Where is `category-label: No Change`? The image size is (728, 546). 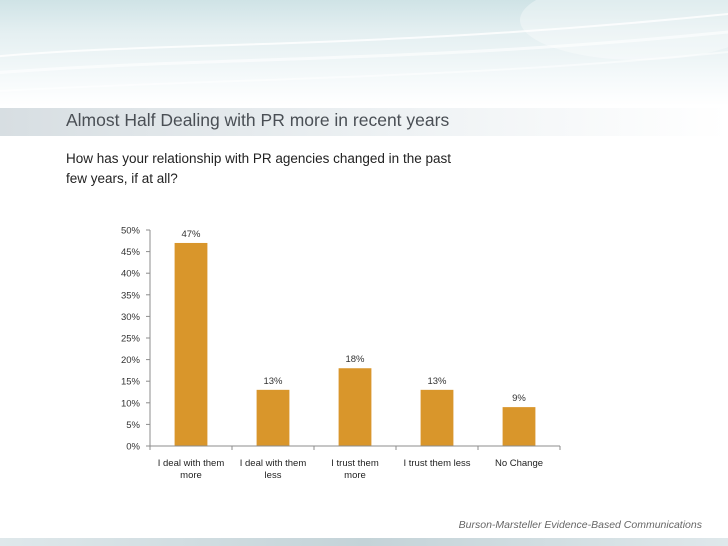 category-label: No Change is located at coordinates (519, 463).